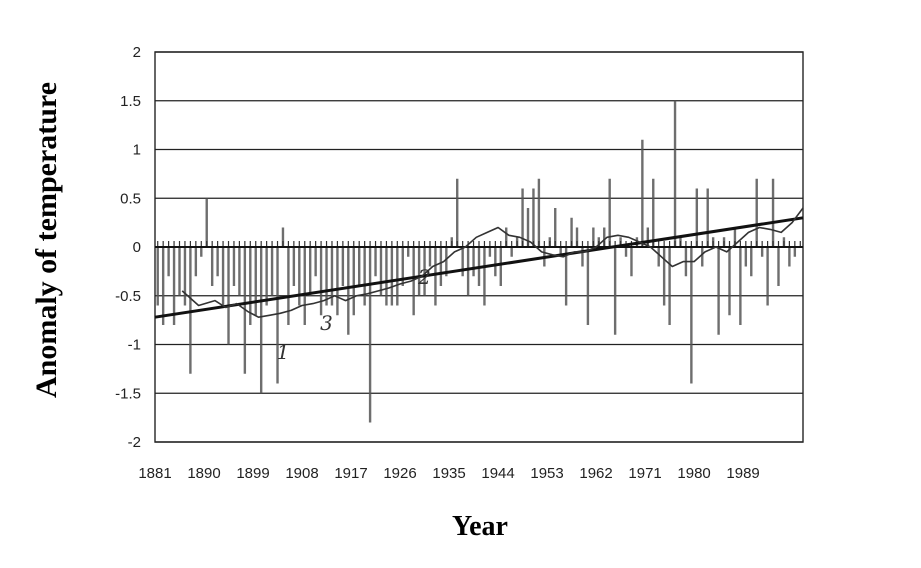  What do you see at coordinates (128, 296) in the screenshot?
I see `y-tick-label: -0.5` at bounding box center [128, 296].